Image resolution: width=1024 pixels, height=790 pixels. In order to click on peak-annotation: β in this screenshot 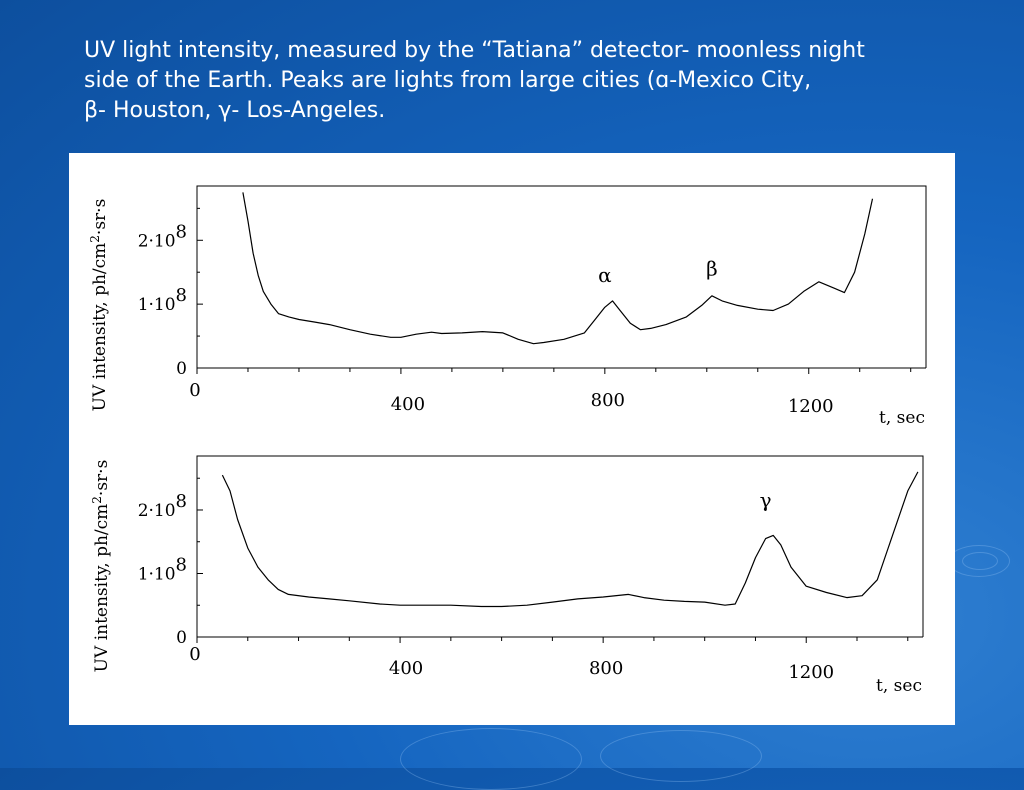, I will do `click(712, 268)`.